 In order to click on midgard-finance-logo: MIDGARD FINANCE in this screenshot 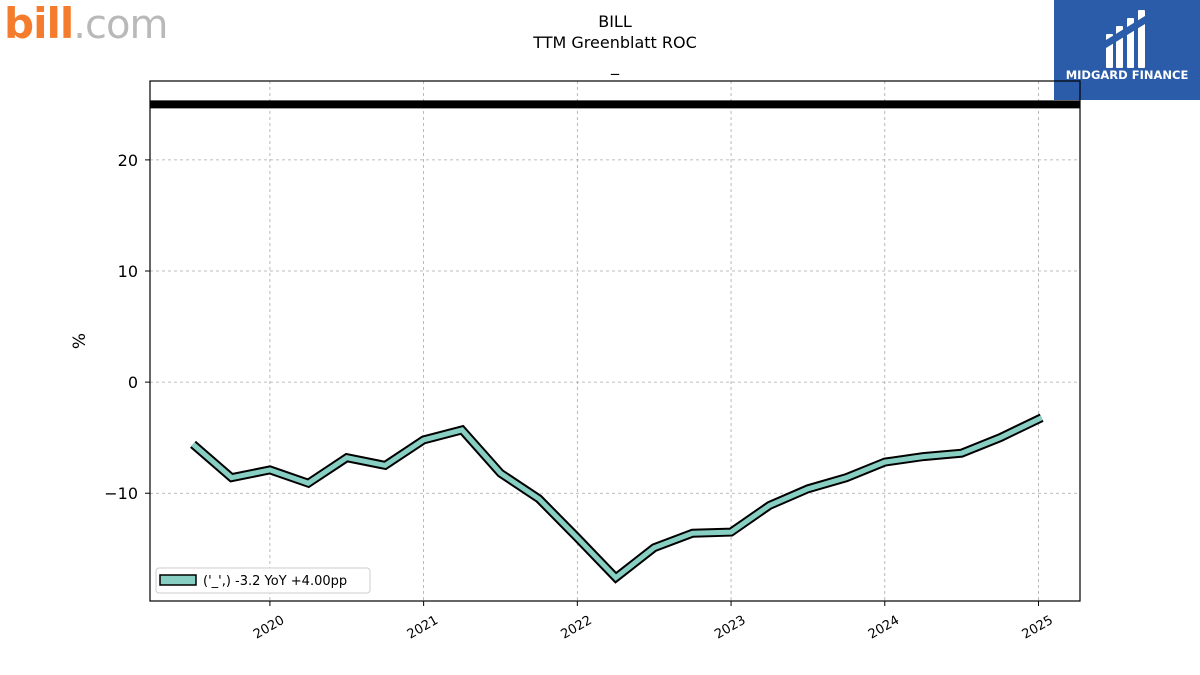, I will do `click(1127, 50)`.